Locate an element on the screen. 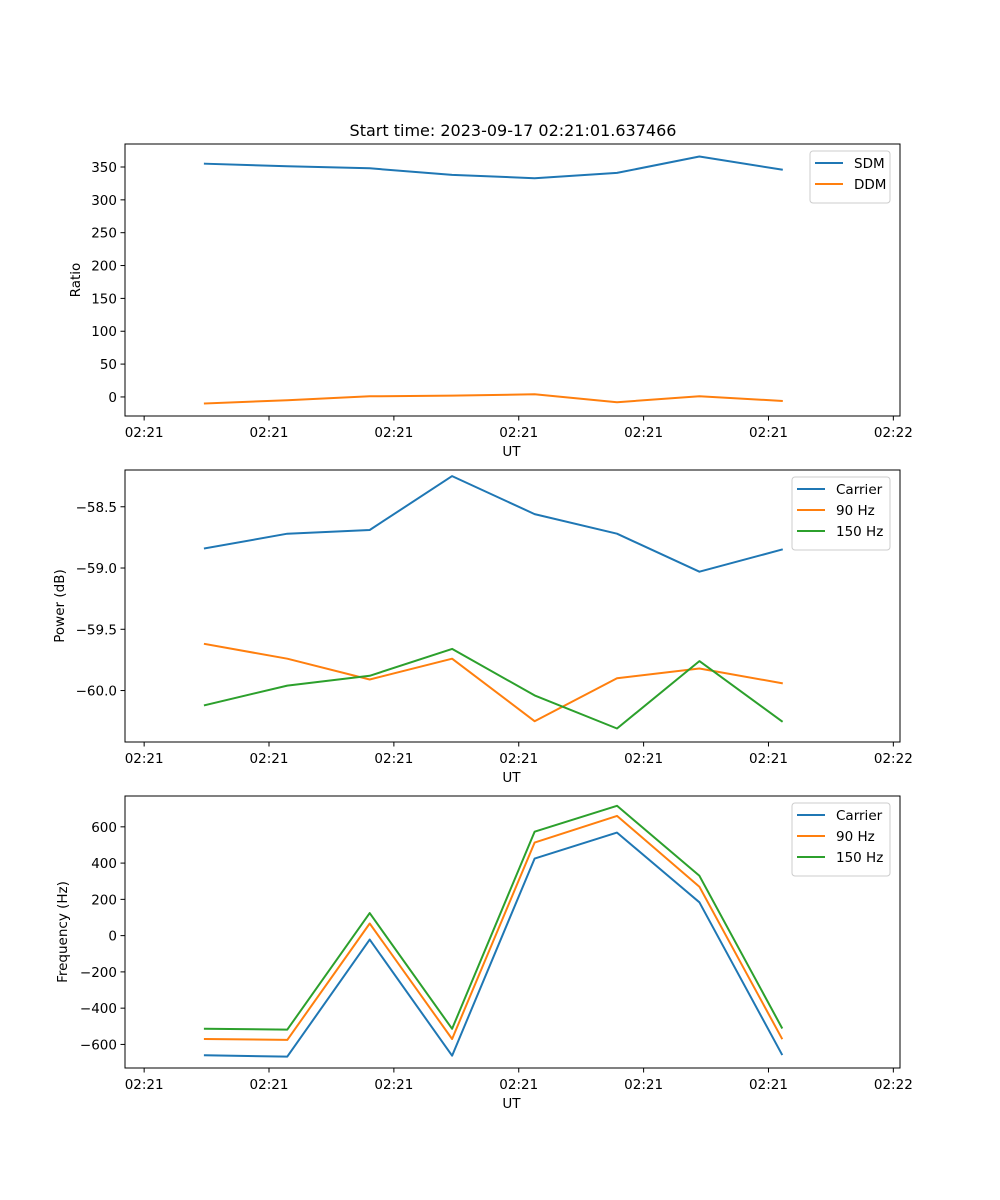  legend: SDM DDM is located at coordinates (850, 177).